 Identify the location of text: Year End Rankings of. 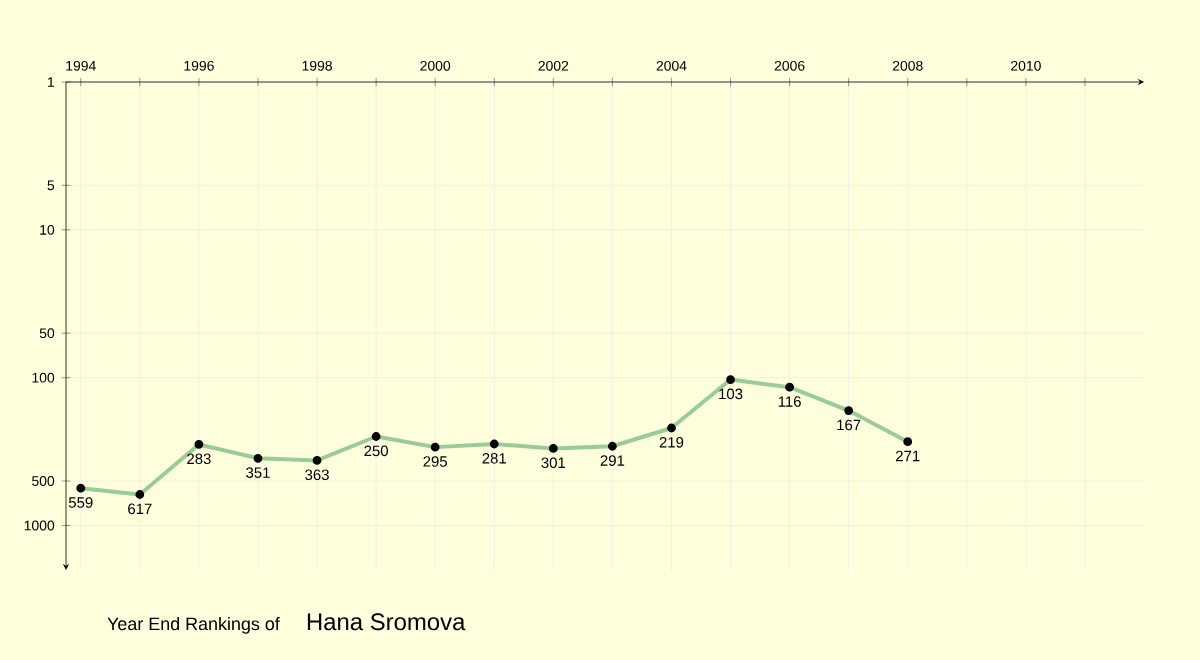
(193, 625).